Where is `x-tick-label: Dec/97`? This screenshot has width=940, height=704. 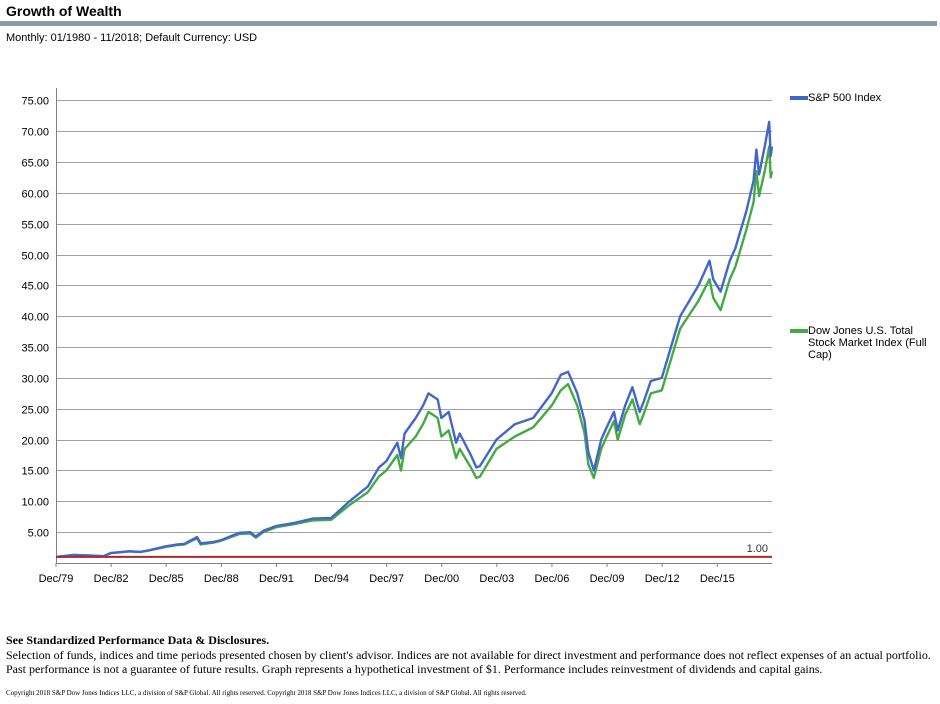
x-tick-label: Dec/97 is located at coordinates (386, 579).